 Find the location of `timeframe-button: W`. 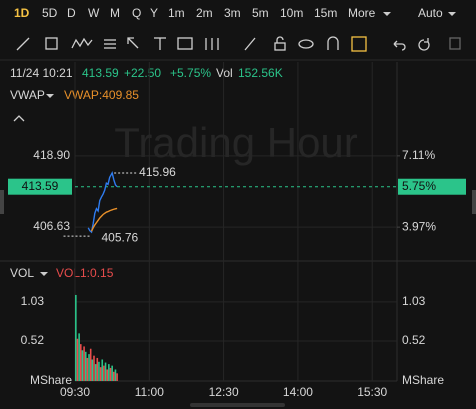

timeframe-button: W is located at coordinates (94, 13).